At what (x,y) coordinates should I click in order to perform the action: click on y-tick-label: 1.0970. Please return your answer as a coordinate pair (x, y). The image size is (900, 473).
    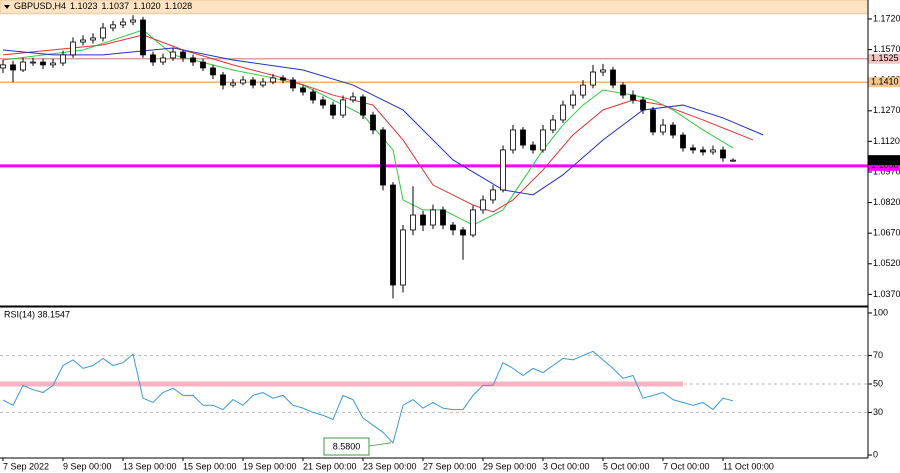
    Looking at the image, I should click on (886, 171).